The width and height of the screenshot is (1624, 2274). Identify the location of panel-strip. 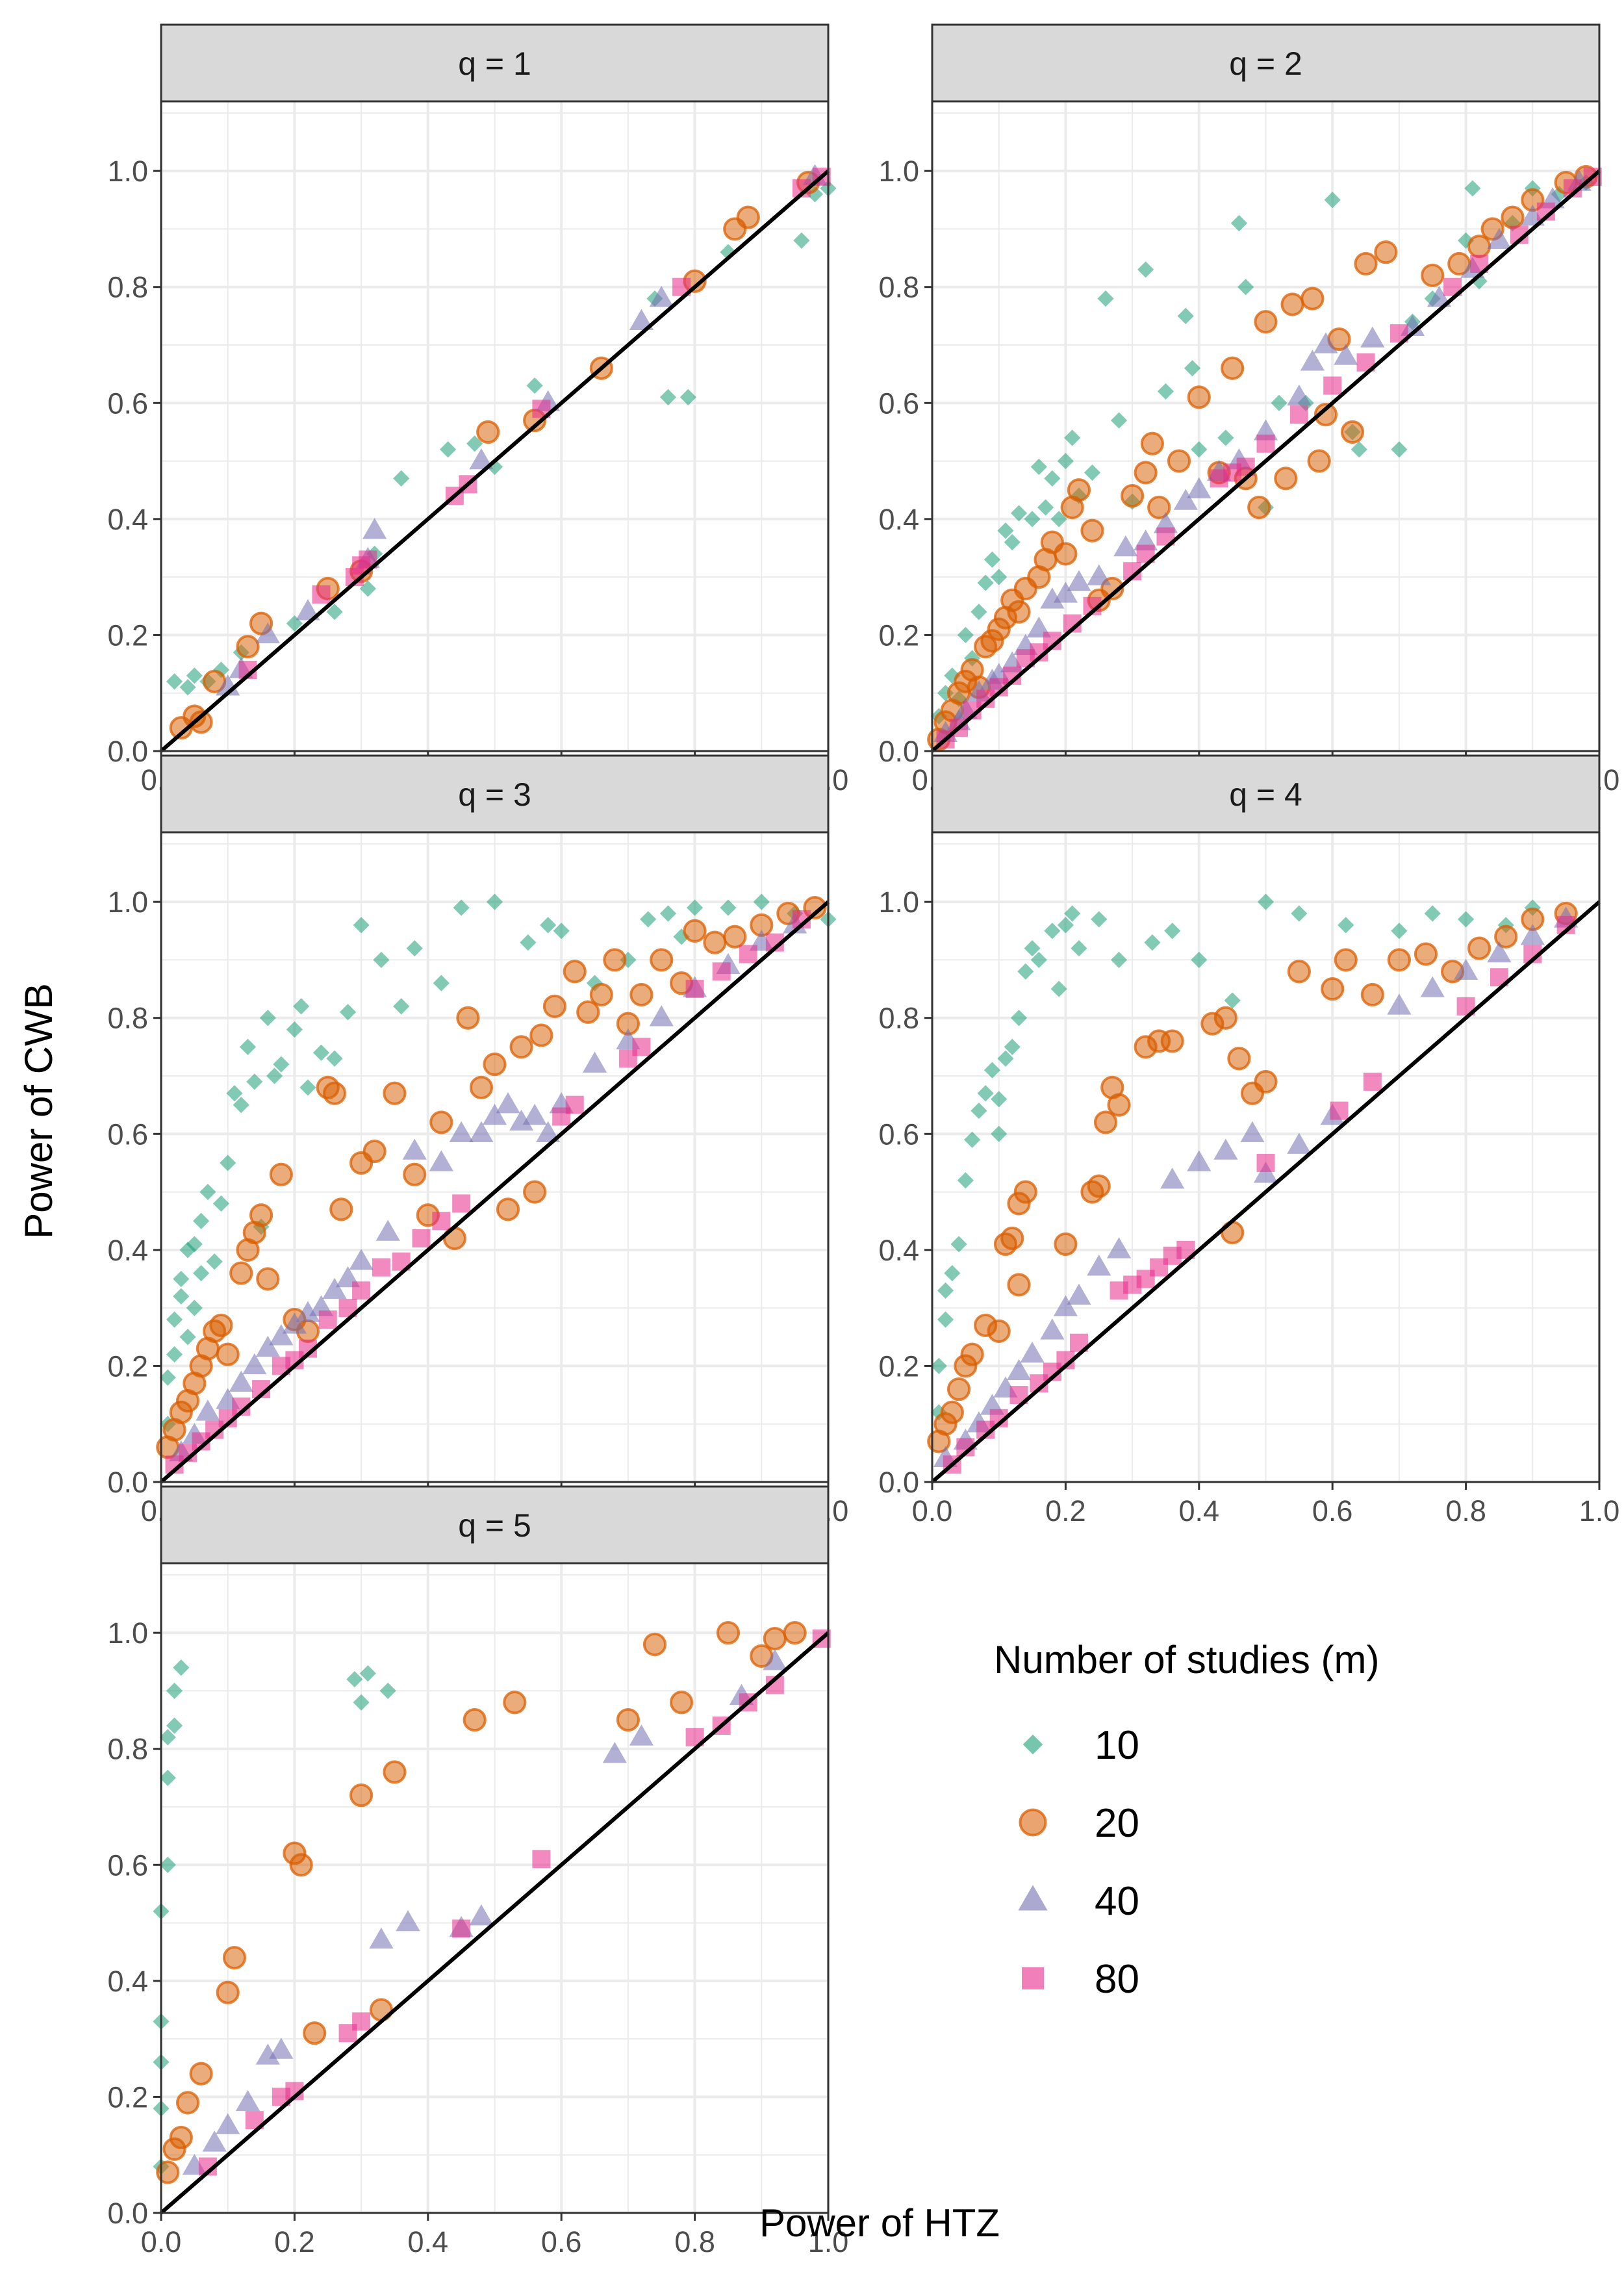
(495, 794).